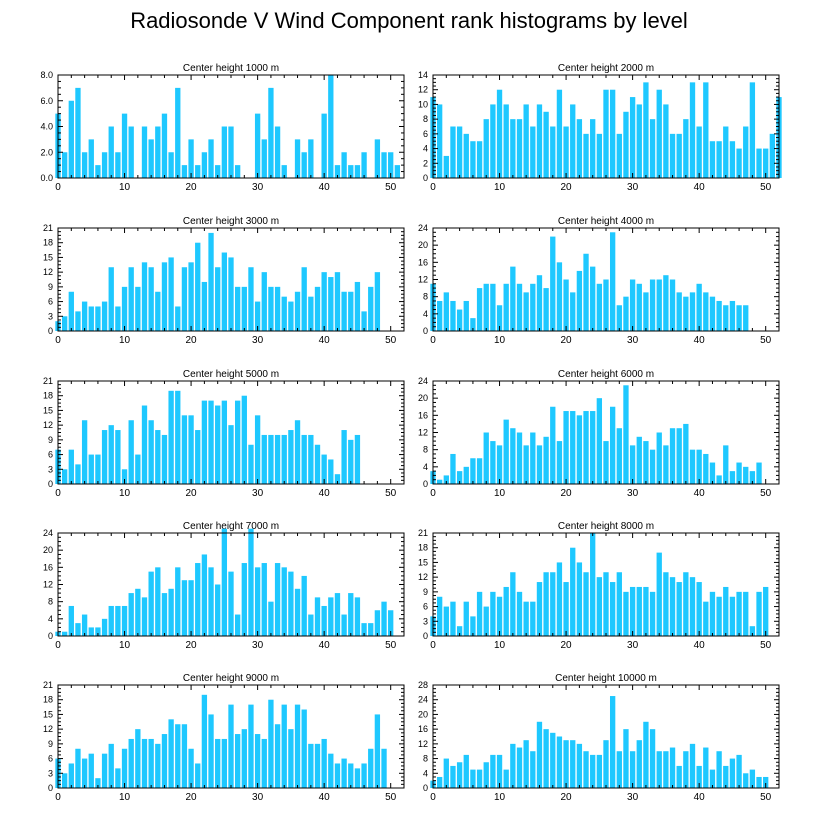 The width and height of the screenshot is (818, 824). I want to click on y-tick-label: 8.0, so click(46, 75).